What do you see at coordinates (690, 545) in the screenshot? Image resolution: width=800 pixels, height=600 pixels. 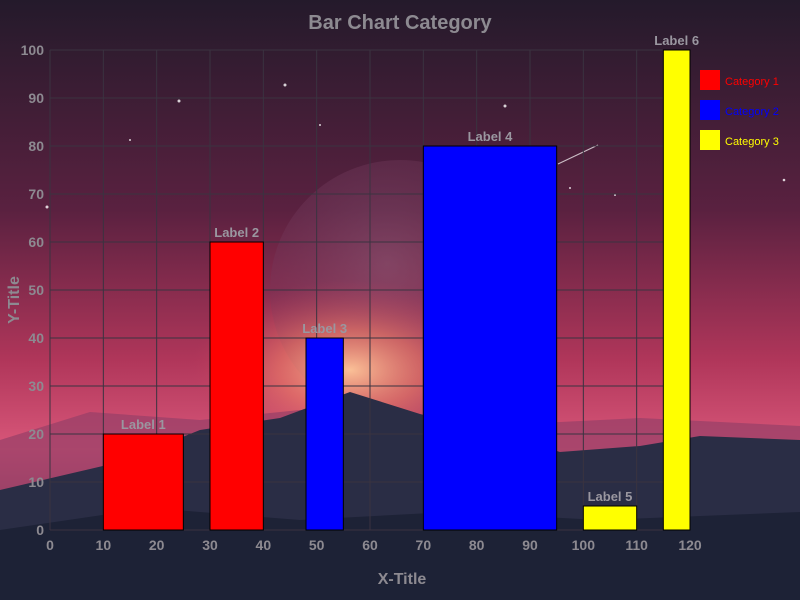 I see `x-tick-label: 120` at bounding box center [690, 545].